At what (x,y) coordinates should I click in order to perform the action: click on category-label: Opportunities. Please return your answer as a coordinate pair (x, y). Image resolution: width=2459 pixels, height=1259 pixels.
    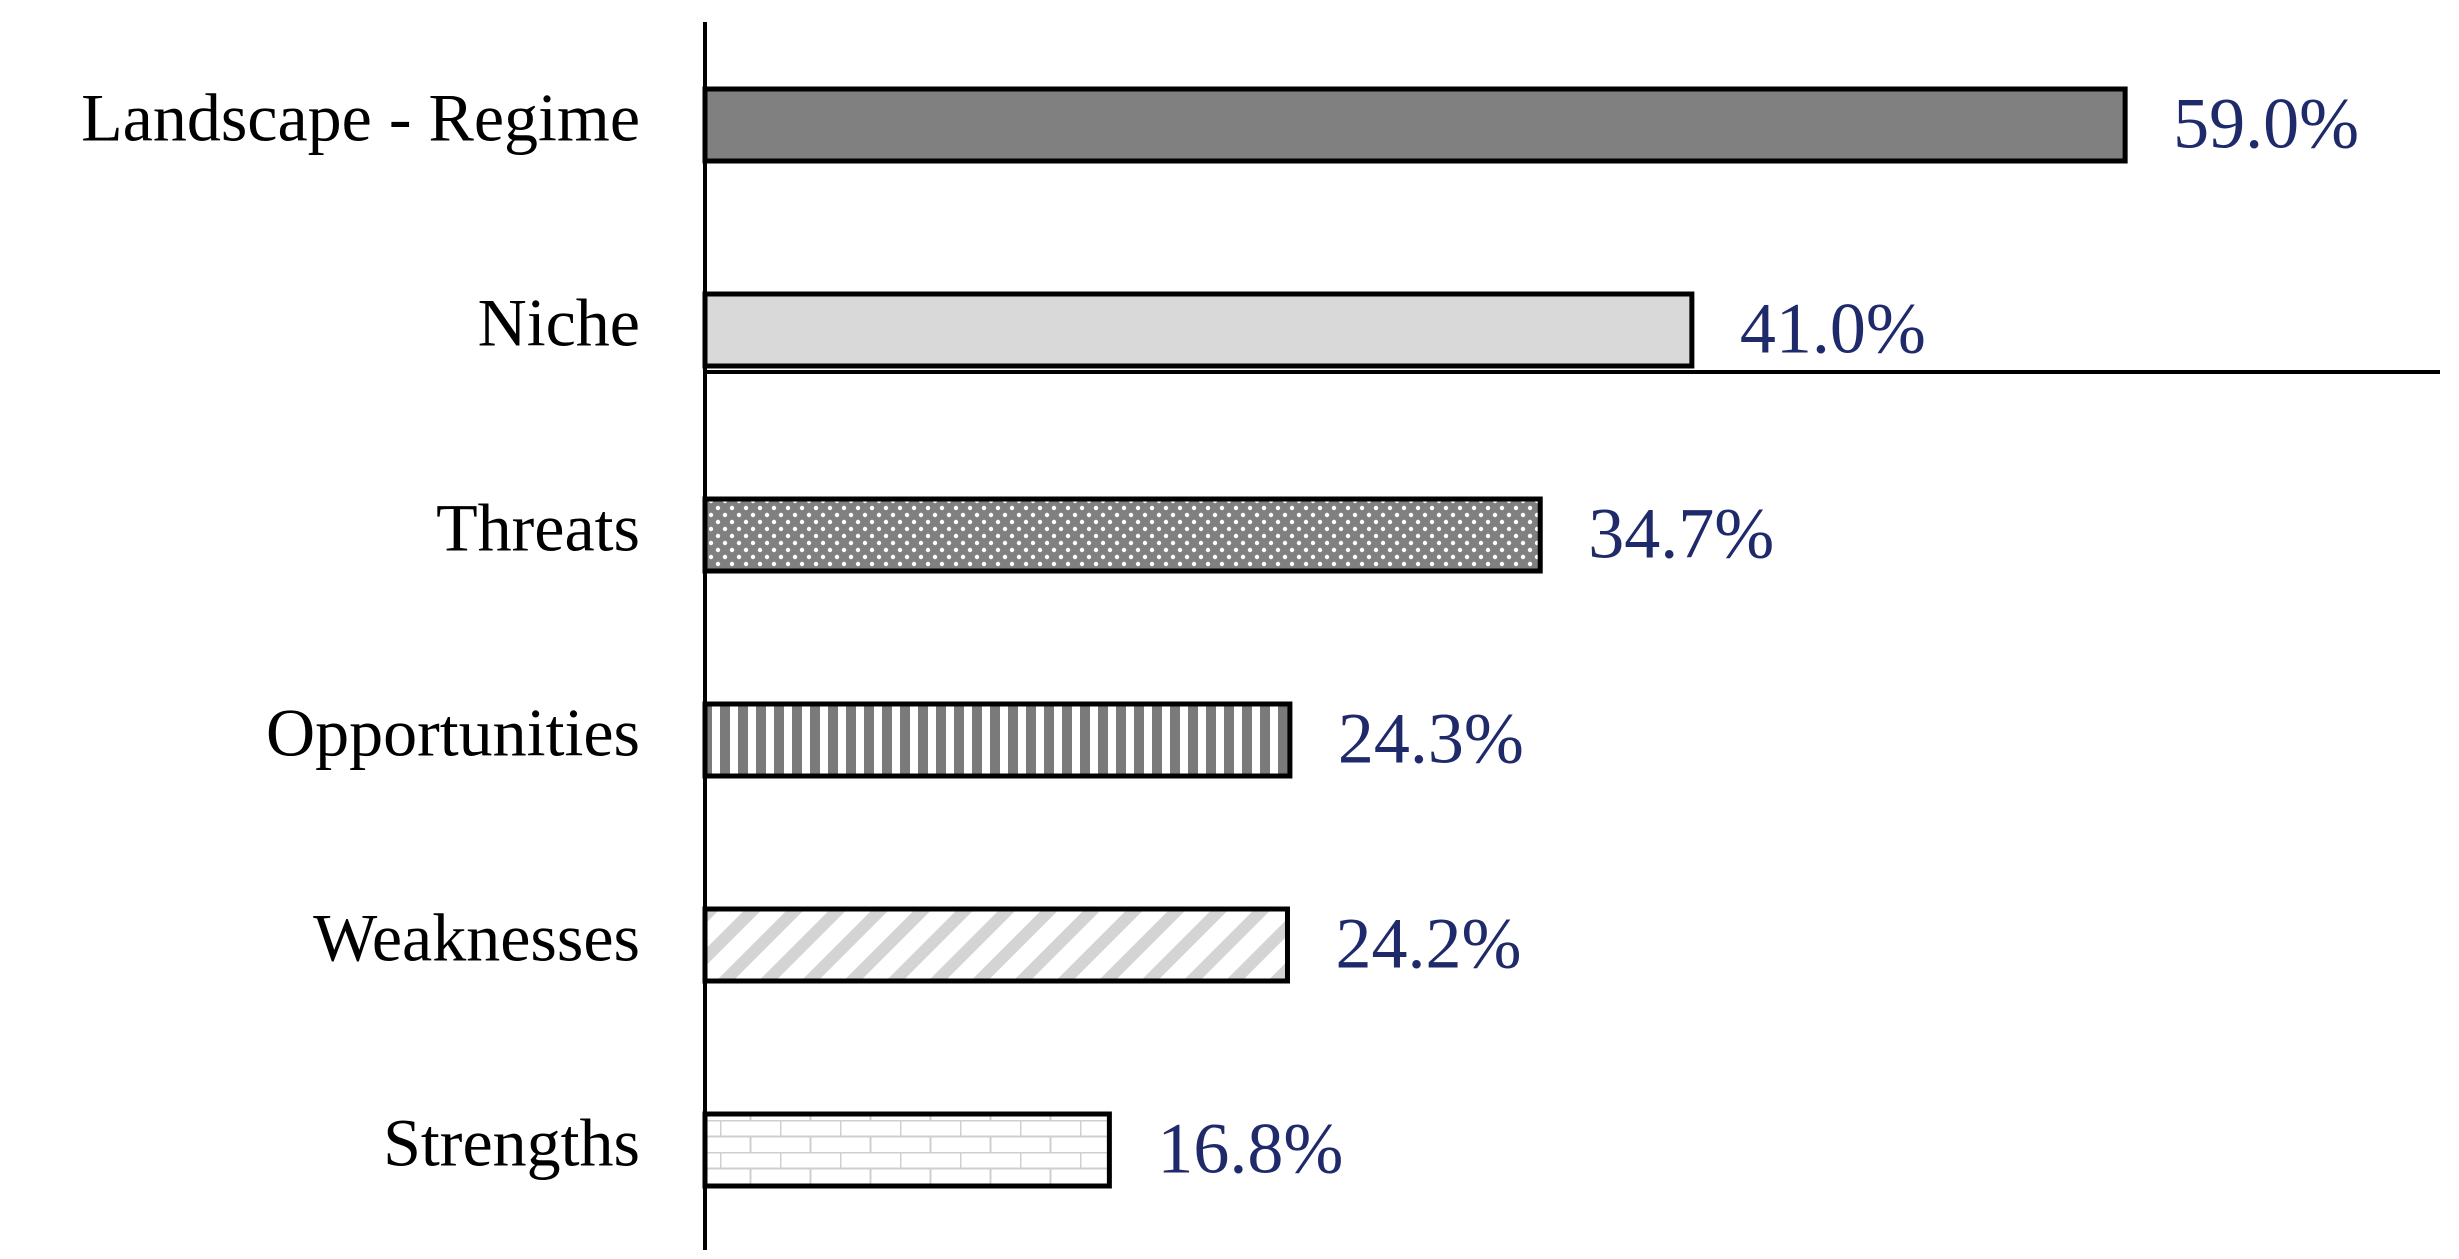
    Looking at the image, I should click on (453, 733).